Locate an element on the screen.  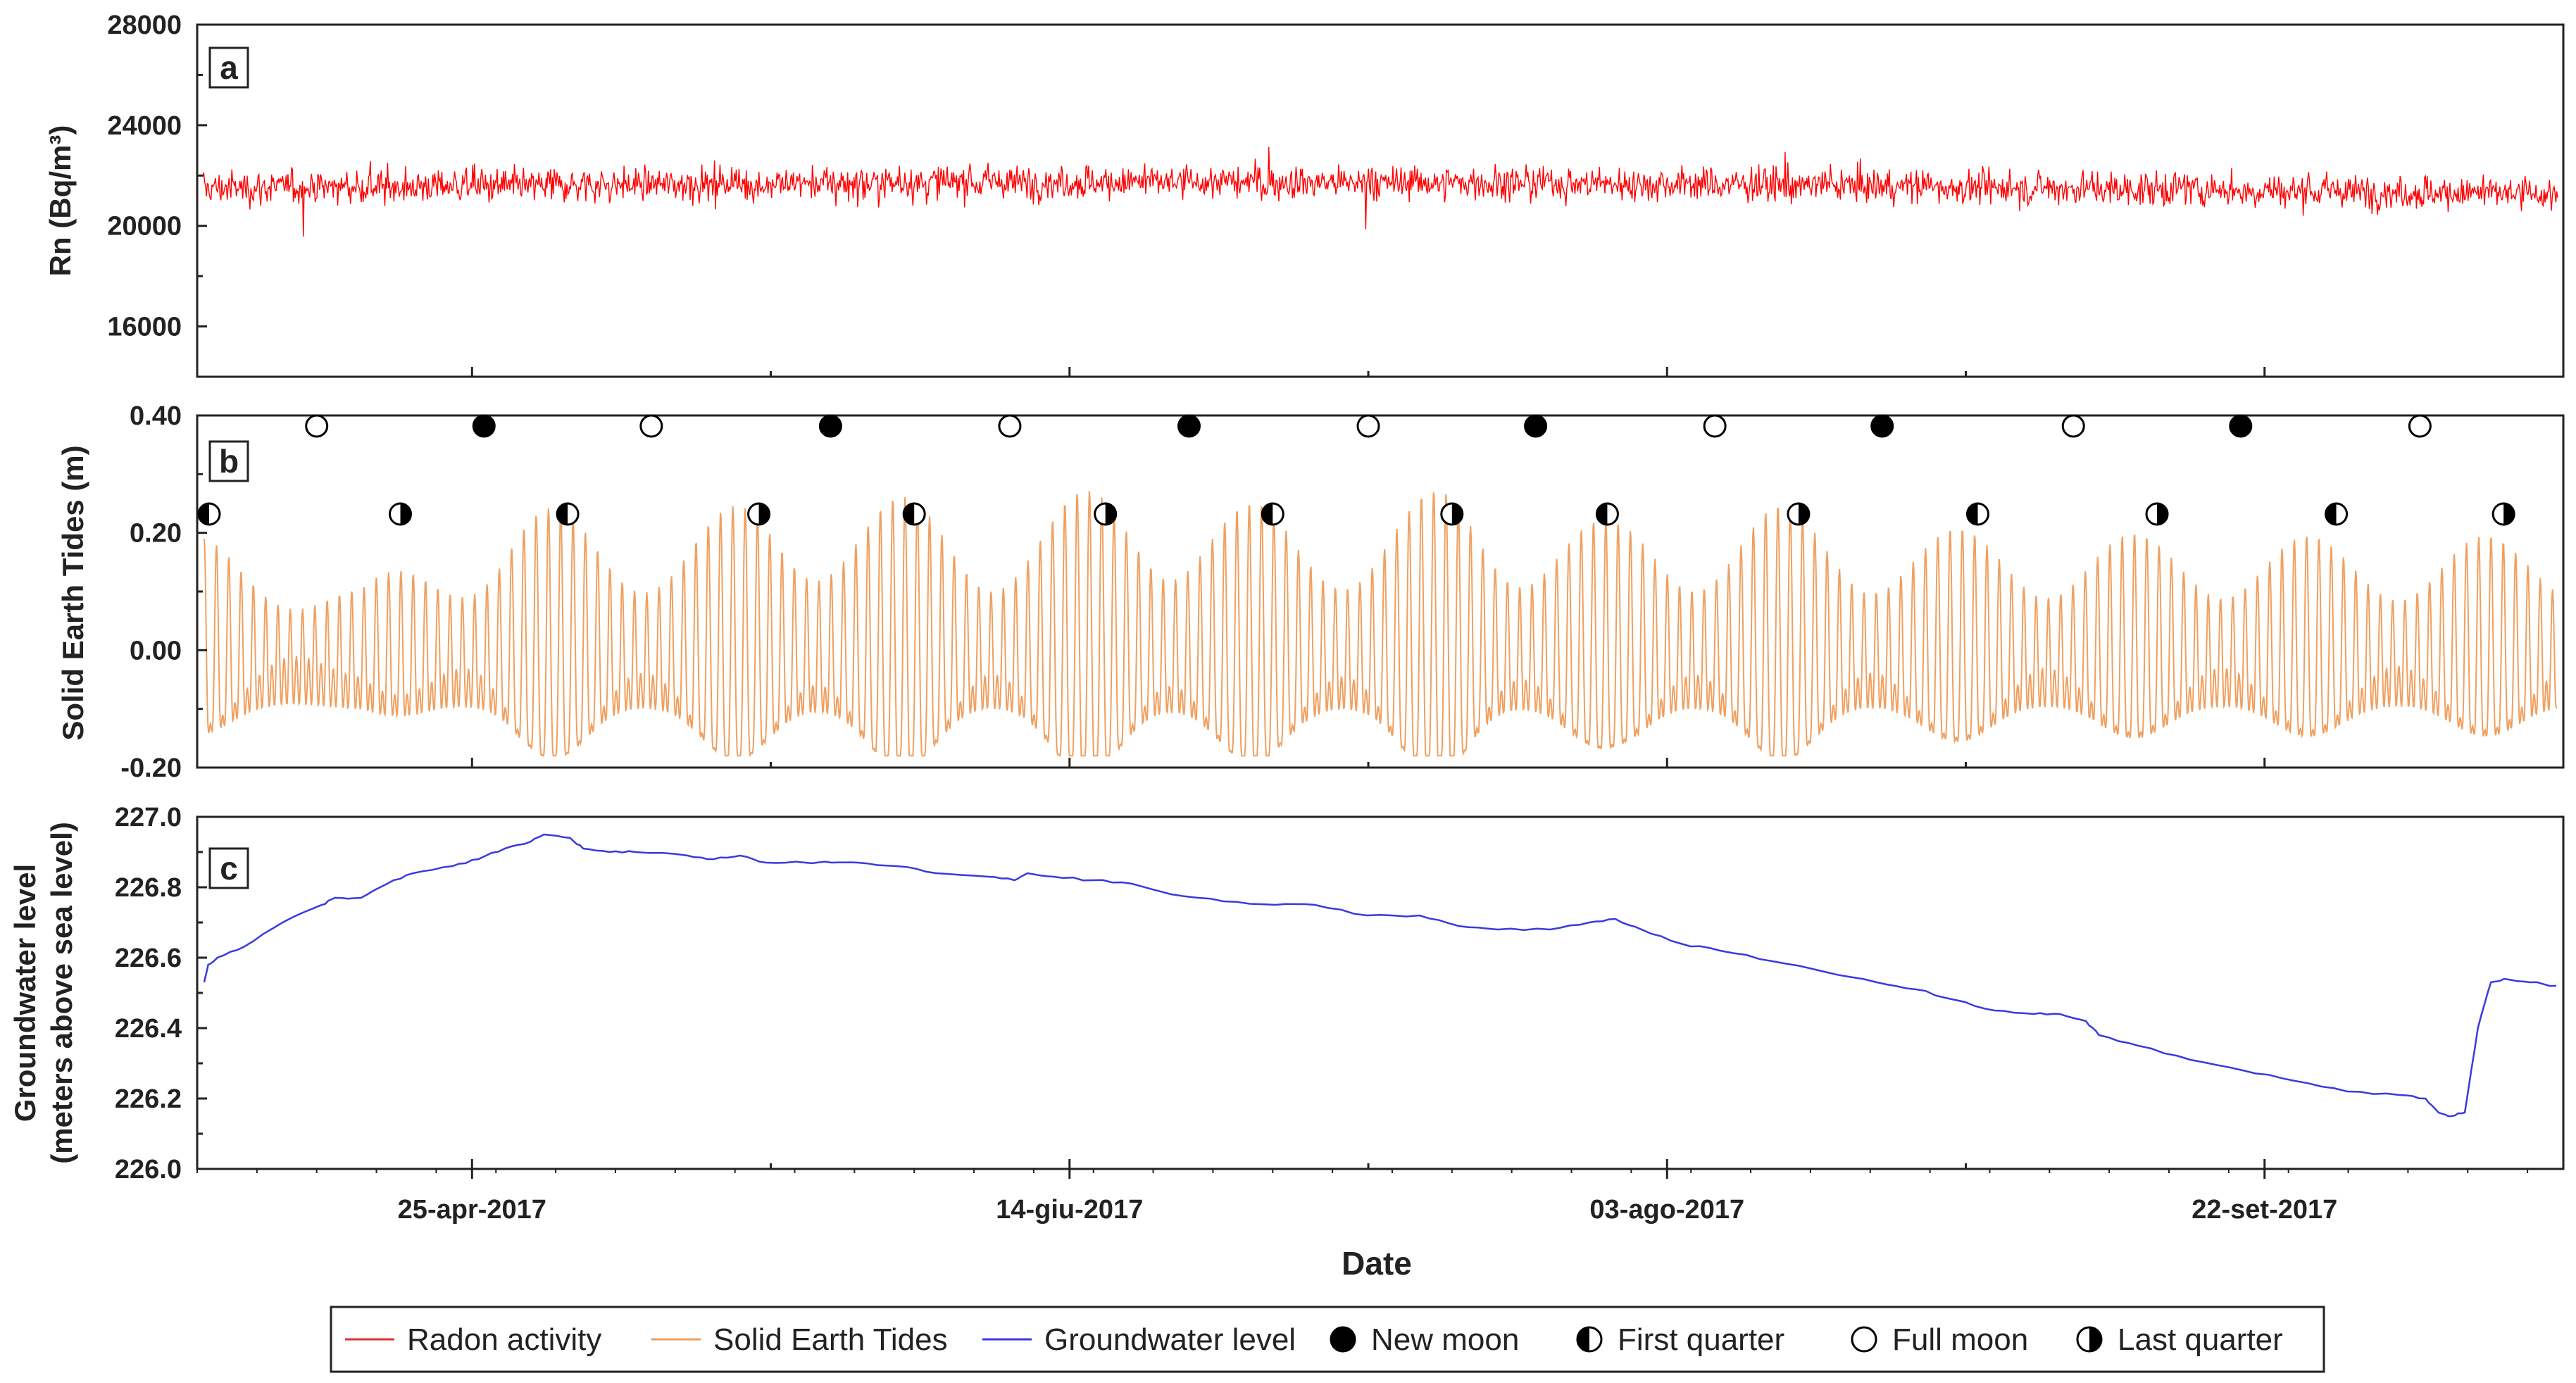
x-tick-label: 14-giu-2017 is located at coordinates (1069, 1210).